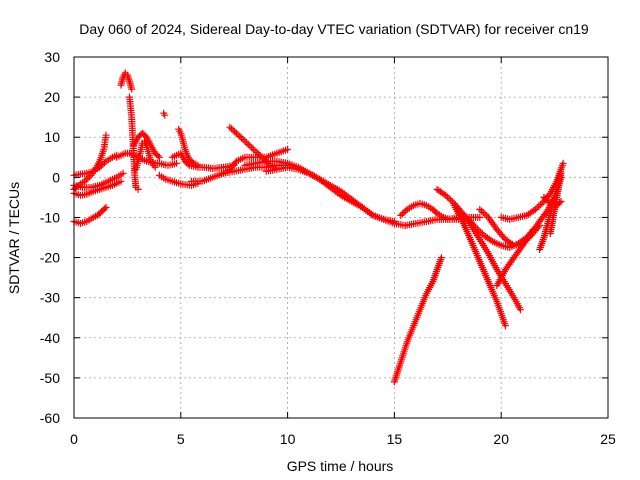  Describe the element at coordinates (50, 258) in the screenshot. I see `y-tick-label: -20` at that location.